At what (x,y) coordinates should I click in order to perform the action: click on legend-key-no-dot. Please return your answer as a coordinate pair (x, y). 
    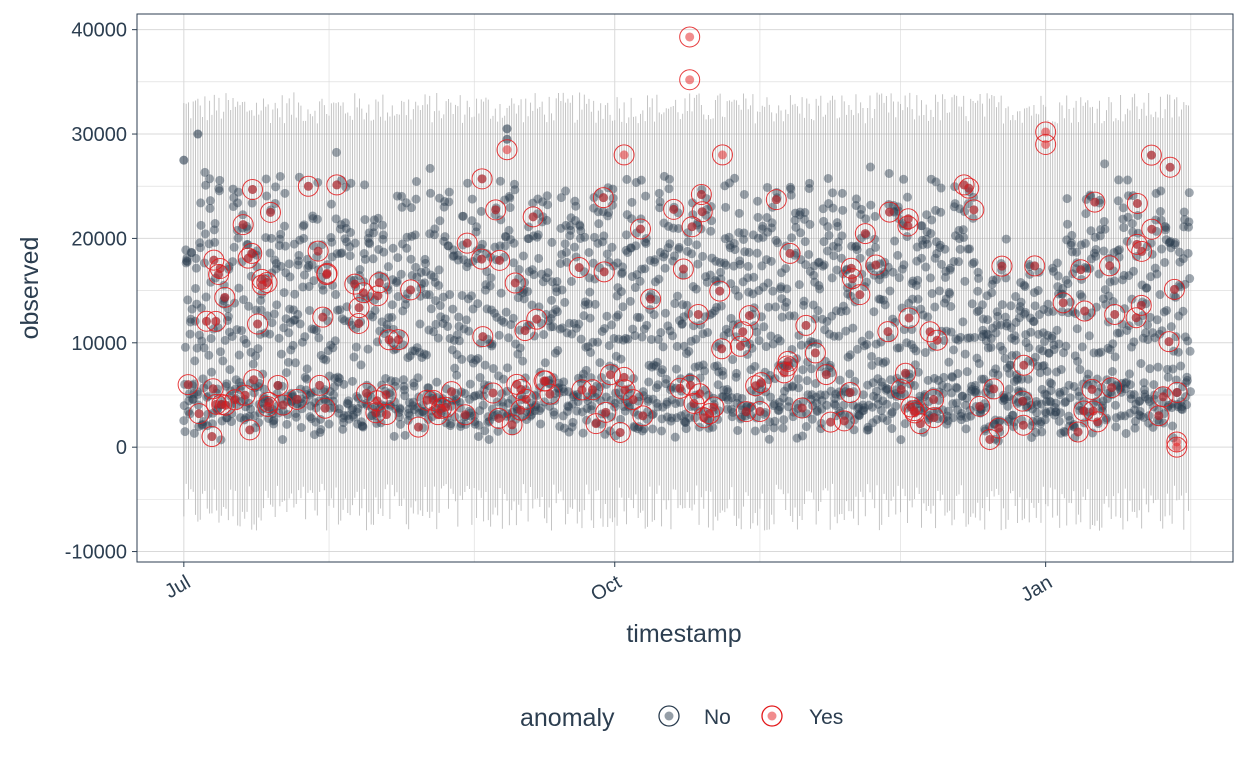
    Looking at the image, I should click on (669, 716).